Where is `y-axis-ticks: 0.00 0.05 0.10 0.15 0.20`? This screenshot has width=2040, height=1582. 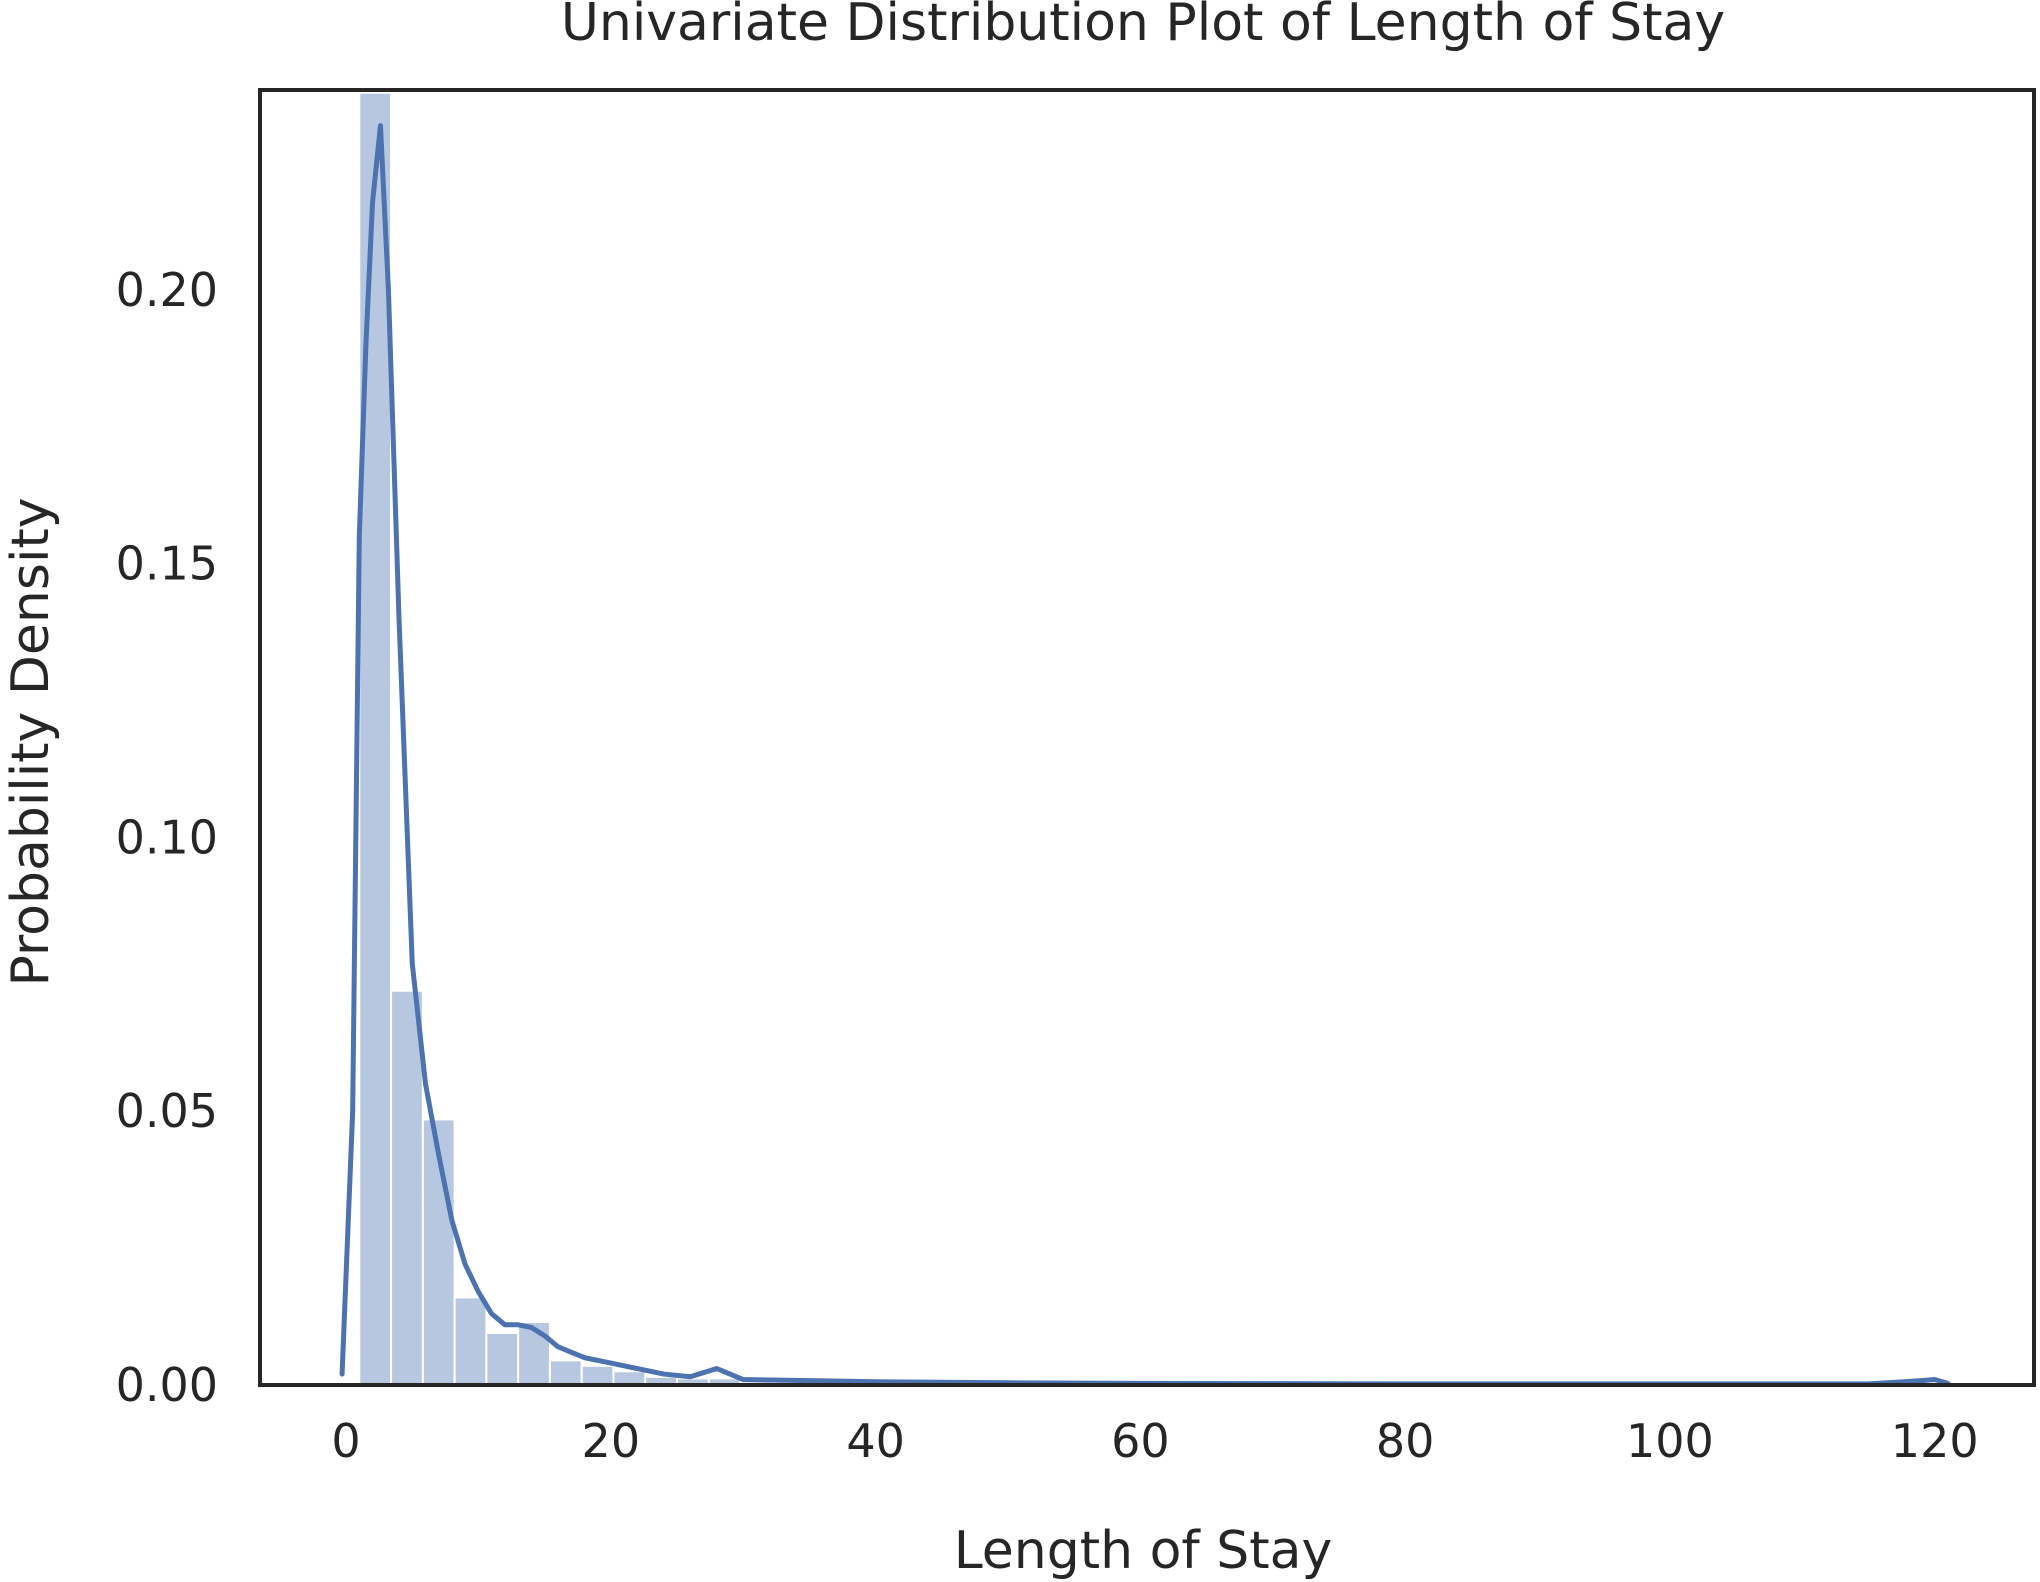 y-axis-ticks: 0.00 0.05 0.10 0.15 0.20 is located at coordinates (167, 837).